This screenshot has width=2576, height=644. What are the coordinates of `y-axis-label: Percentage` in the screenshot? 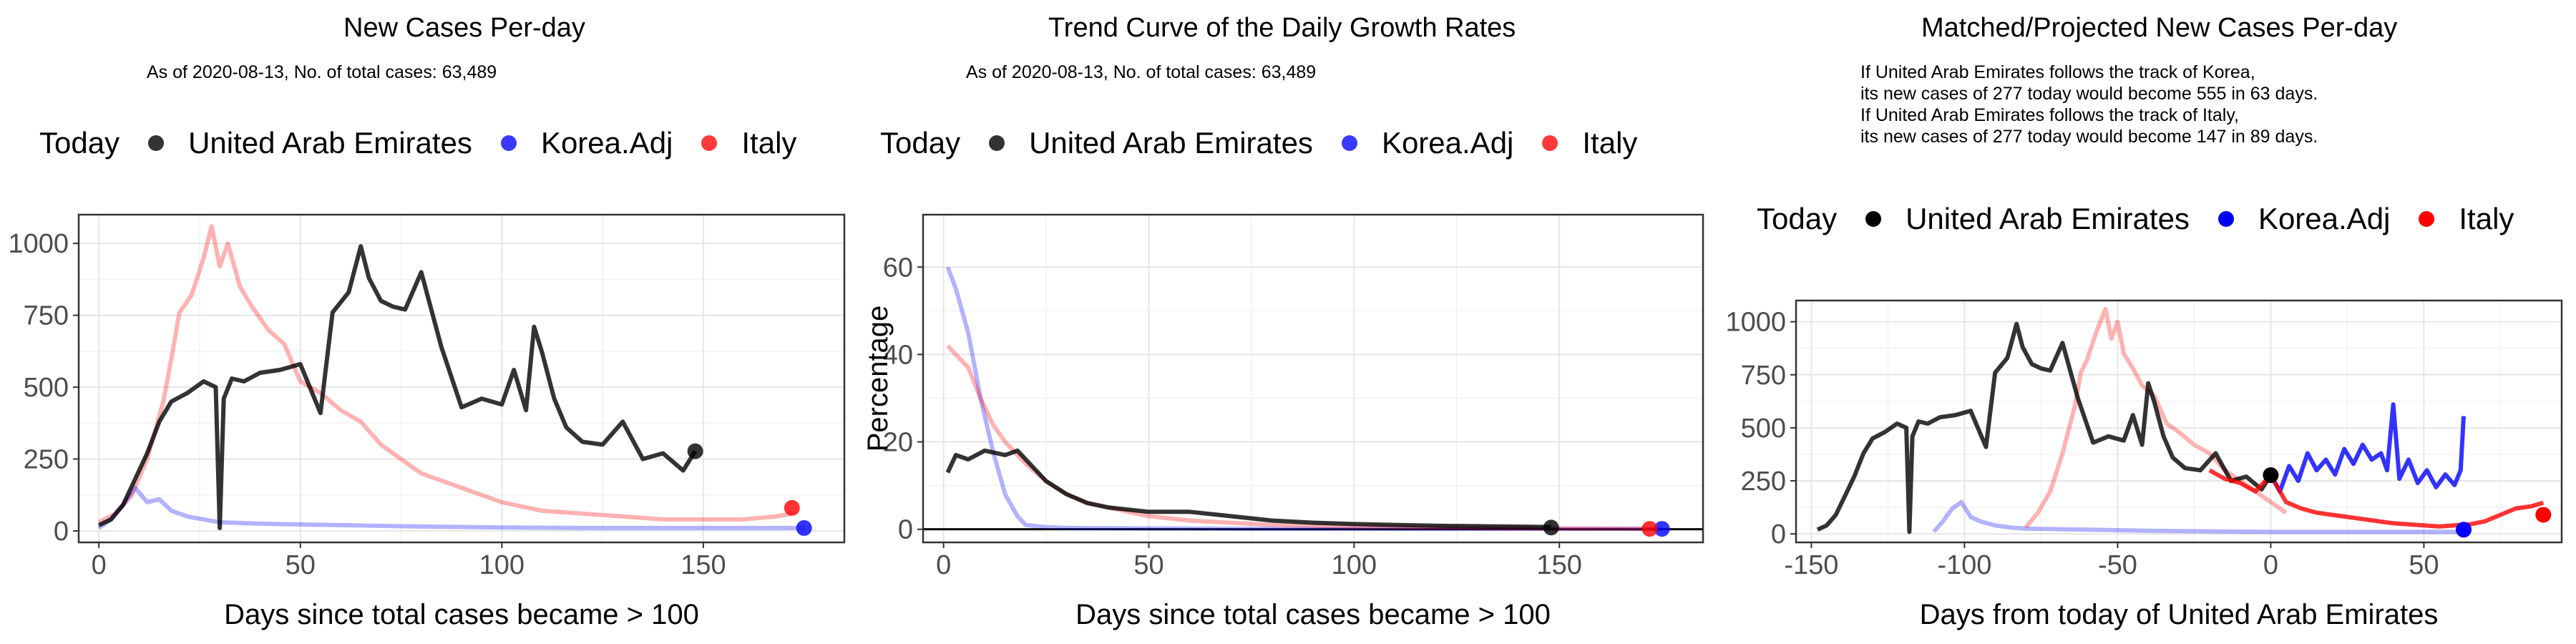 It's located at (878, 379).